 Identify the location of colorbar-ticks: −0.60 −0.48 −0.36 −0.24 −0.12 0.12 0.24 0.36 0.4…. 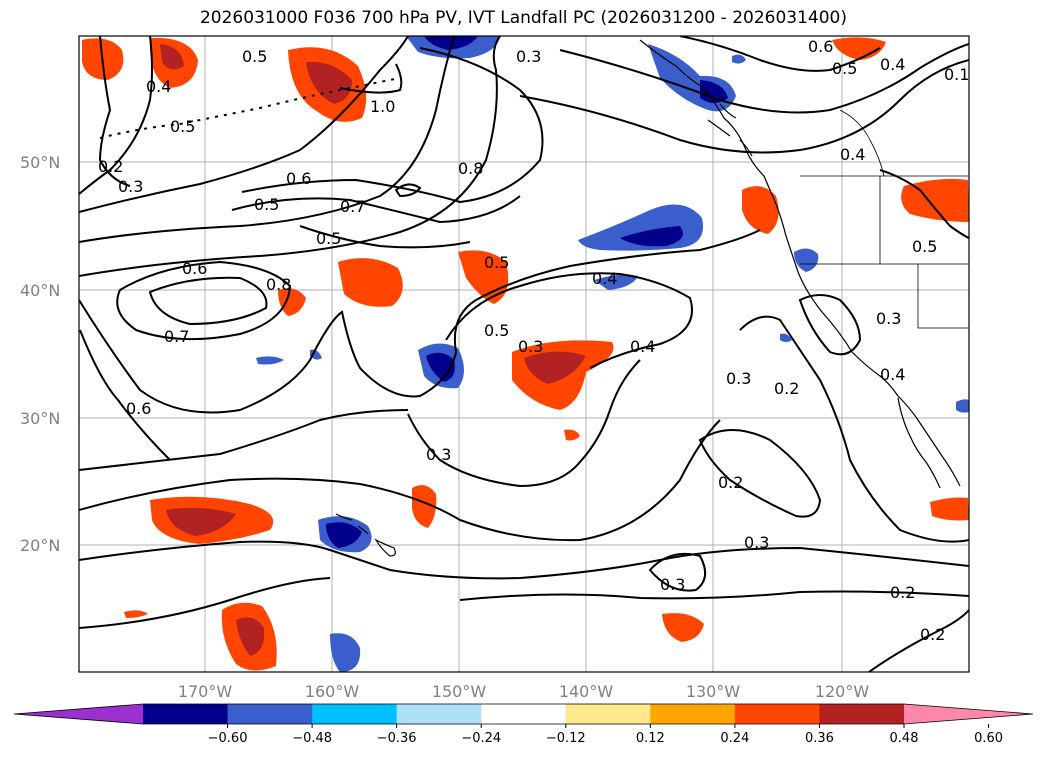
(605, 735).